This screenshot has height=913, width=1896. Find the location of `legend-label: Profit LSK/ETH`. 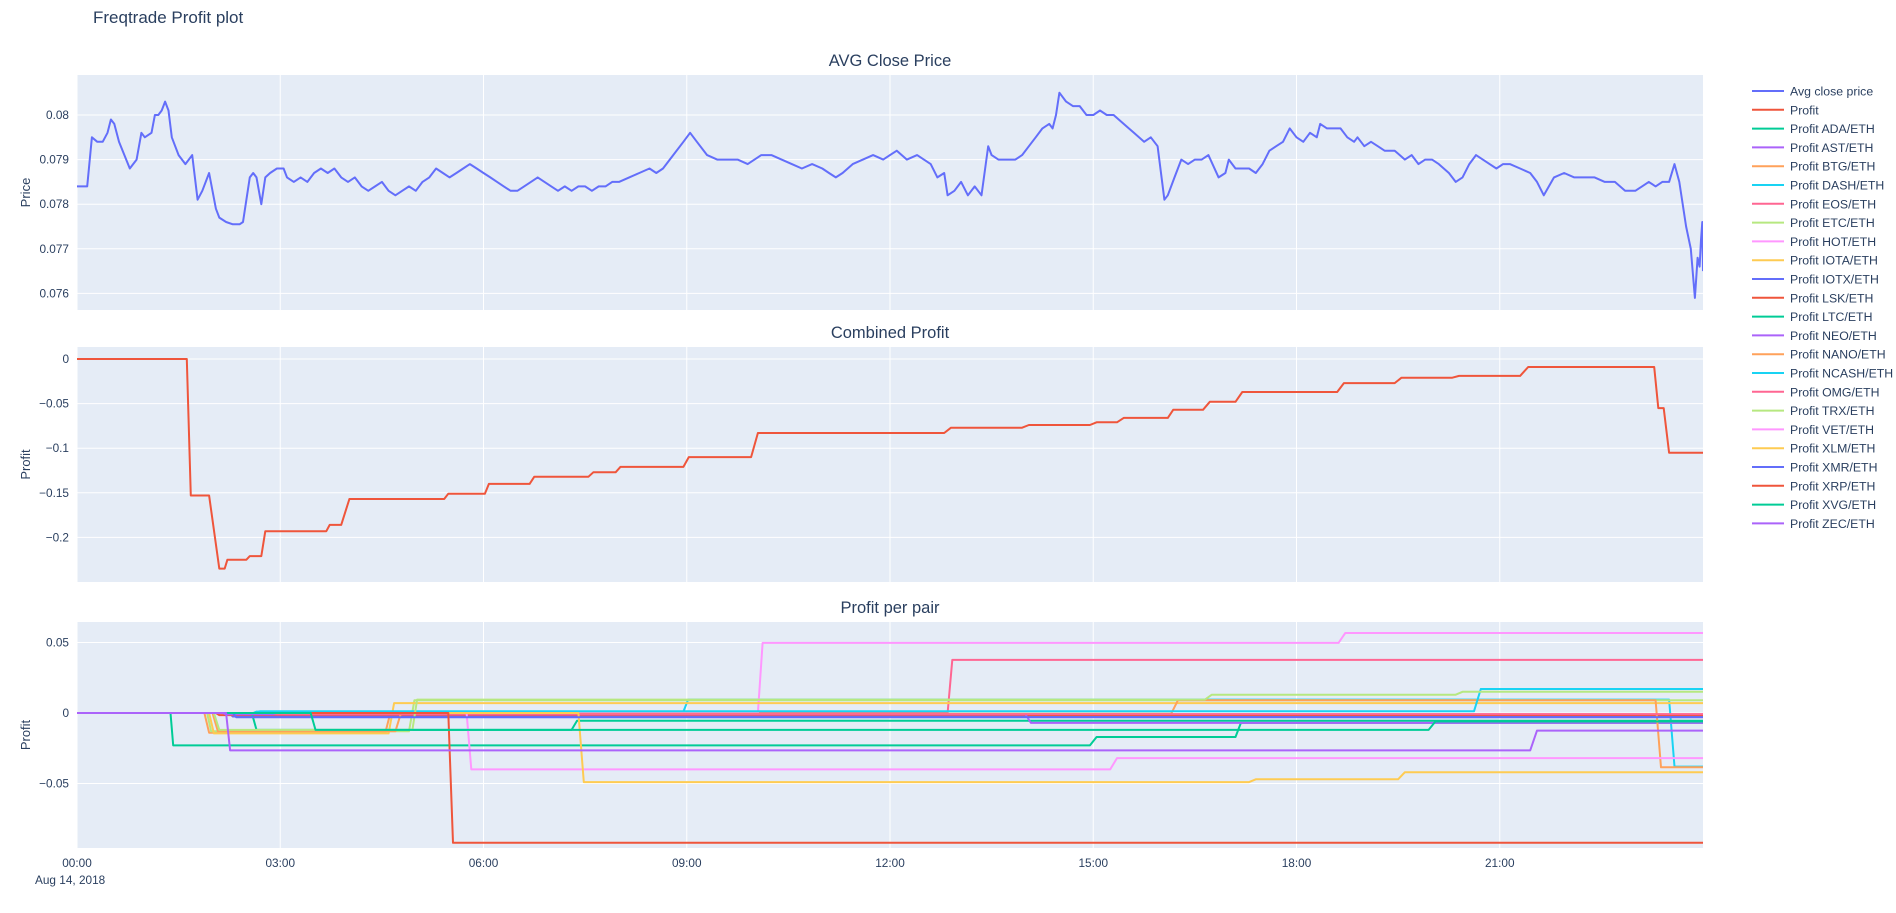

legend-label: Profit LSK/ETH is located at coordinates (1831, 298).